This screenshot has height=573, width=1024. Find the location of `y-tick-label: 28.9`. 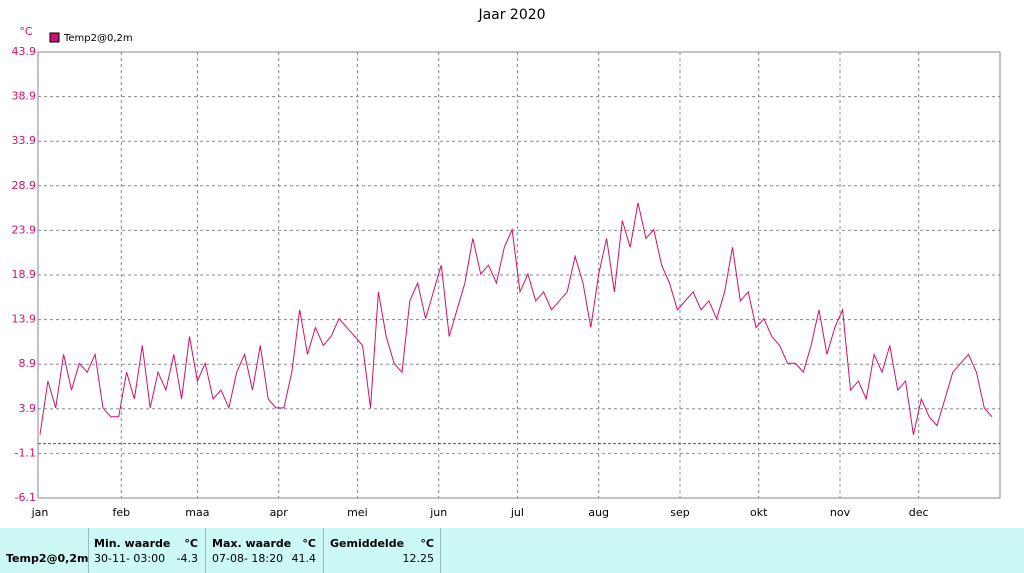

y-tick-label: 28.9 is located at coordinates (24, 185).